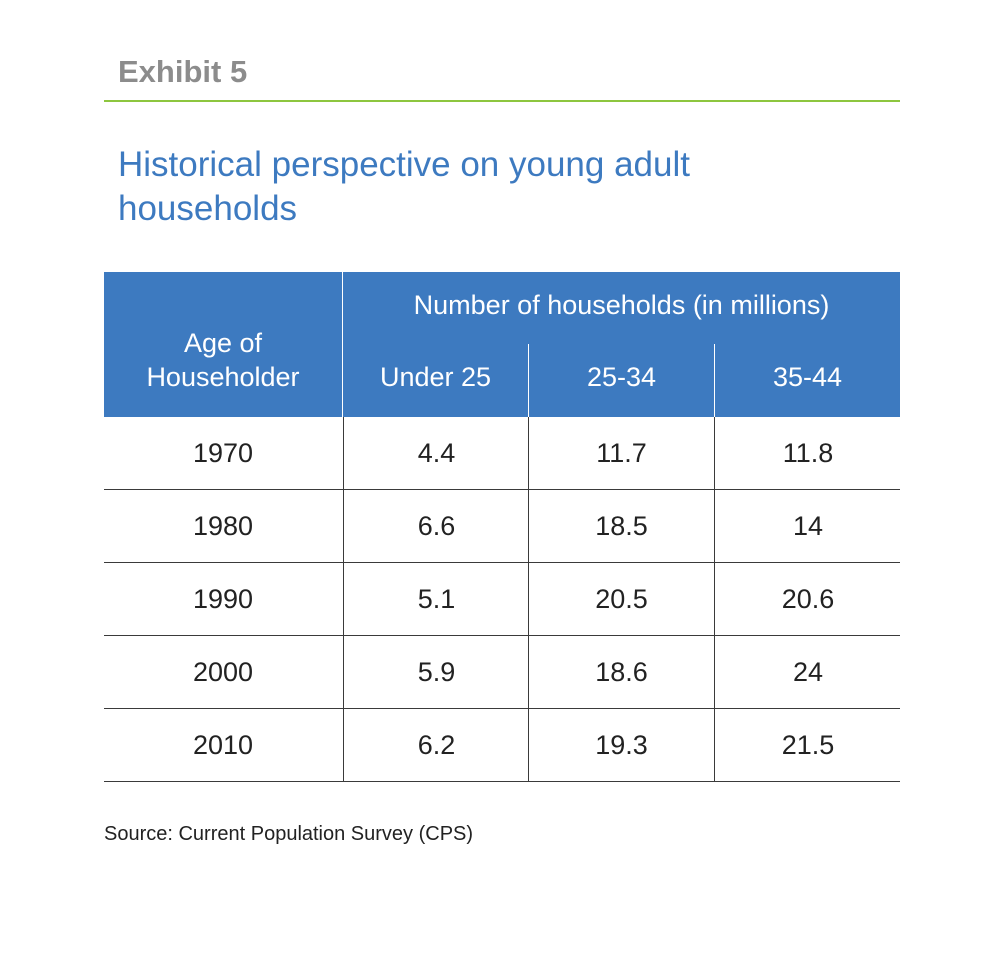 Image resolution: width=1000 pixels, height=953 pixels. What do you see at coordinates (223, 376) in the screenshot?
I see `age-header-line-2: Householder` at bounding box center [223, 376].